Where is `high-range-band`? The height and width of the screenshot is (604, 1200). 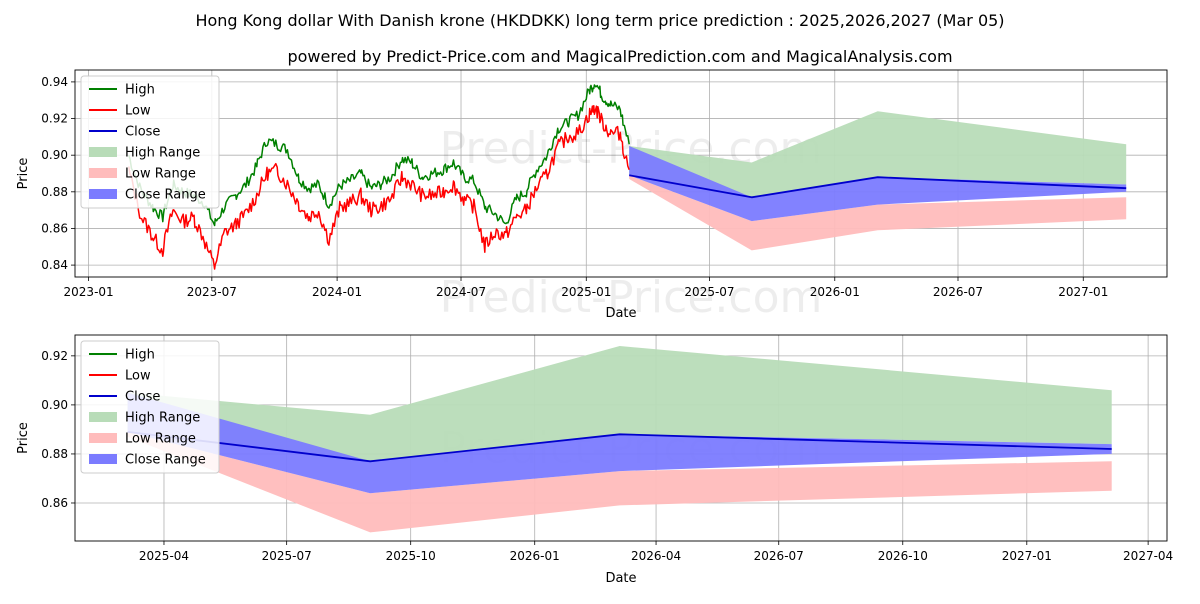 high-range-band is located at coordinates (878, 154).